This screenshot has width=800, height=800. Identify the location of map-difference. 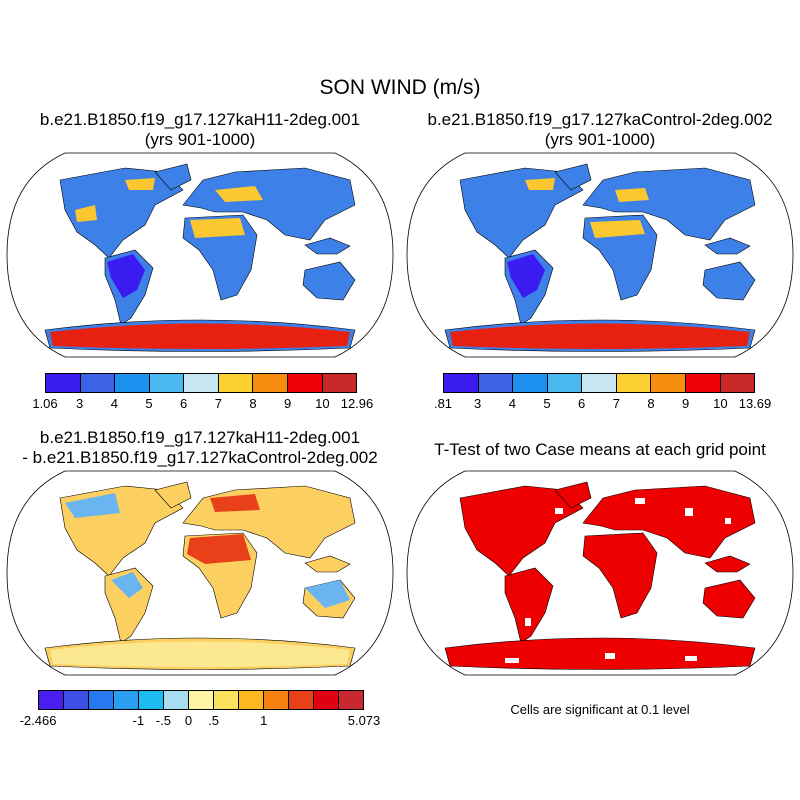
(200, 573).